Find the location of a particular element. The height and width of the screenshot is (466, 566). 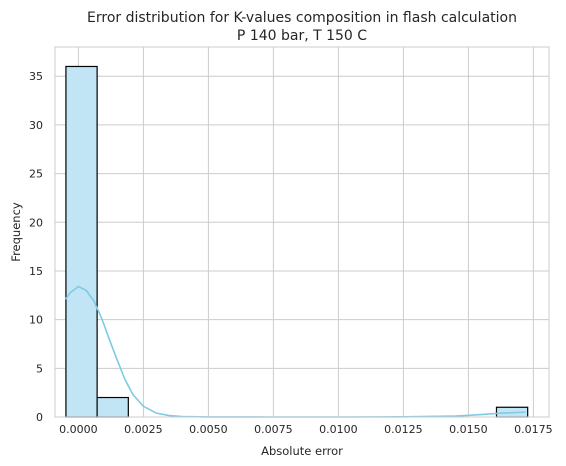

x-tick-label: 0.0000 is located at coordinates (78, 429).